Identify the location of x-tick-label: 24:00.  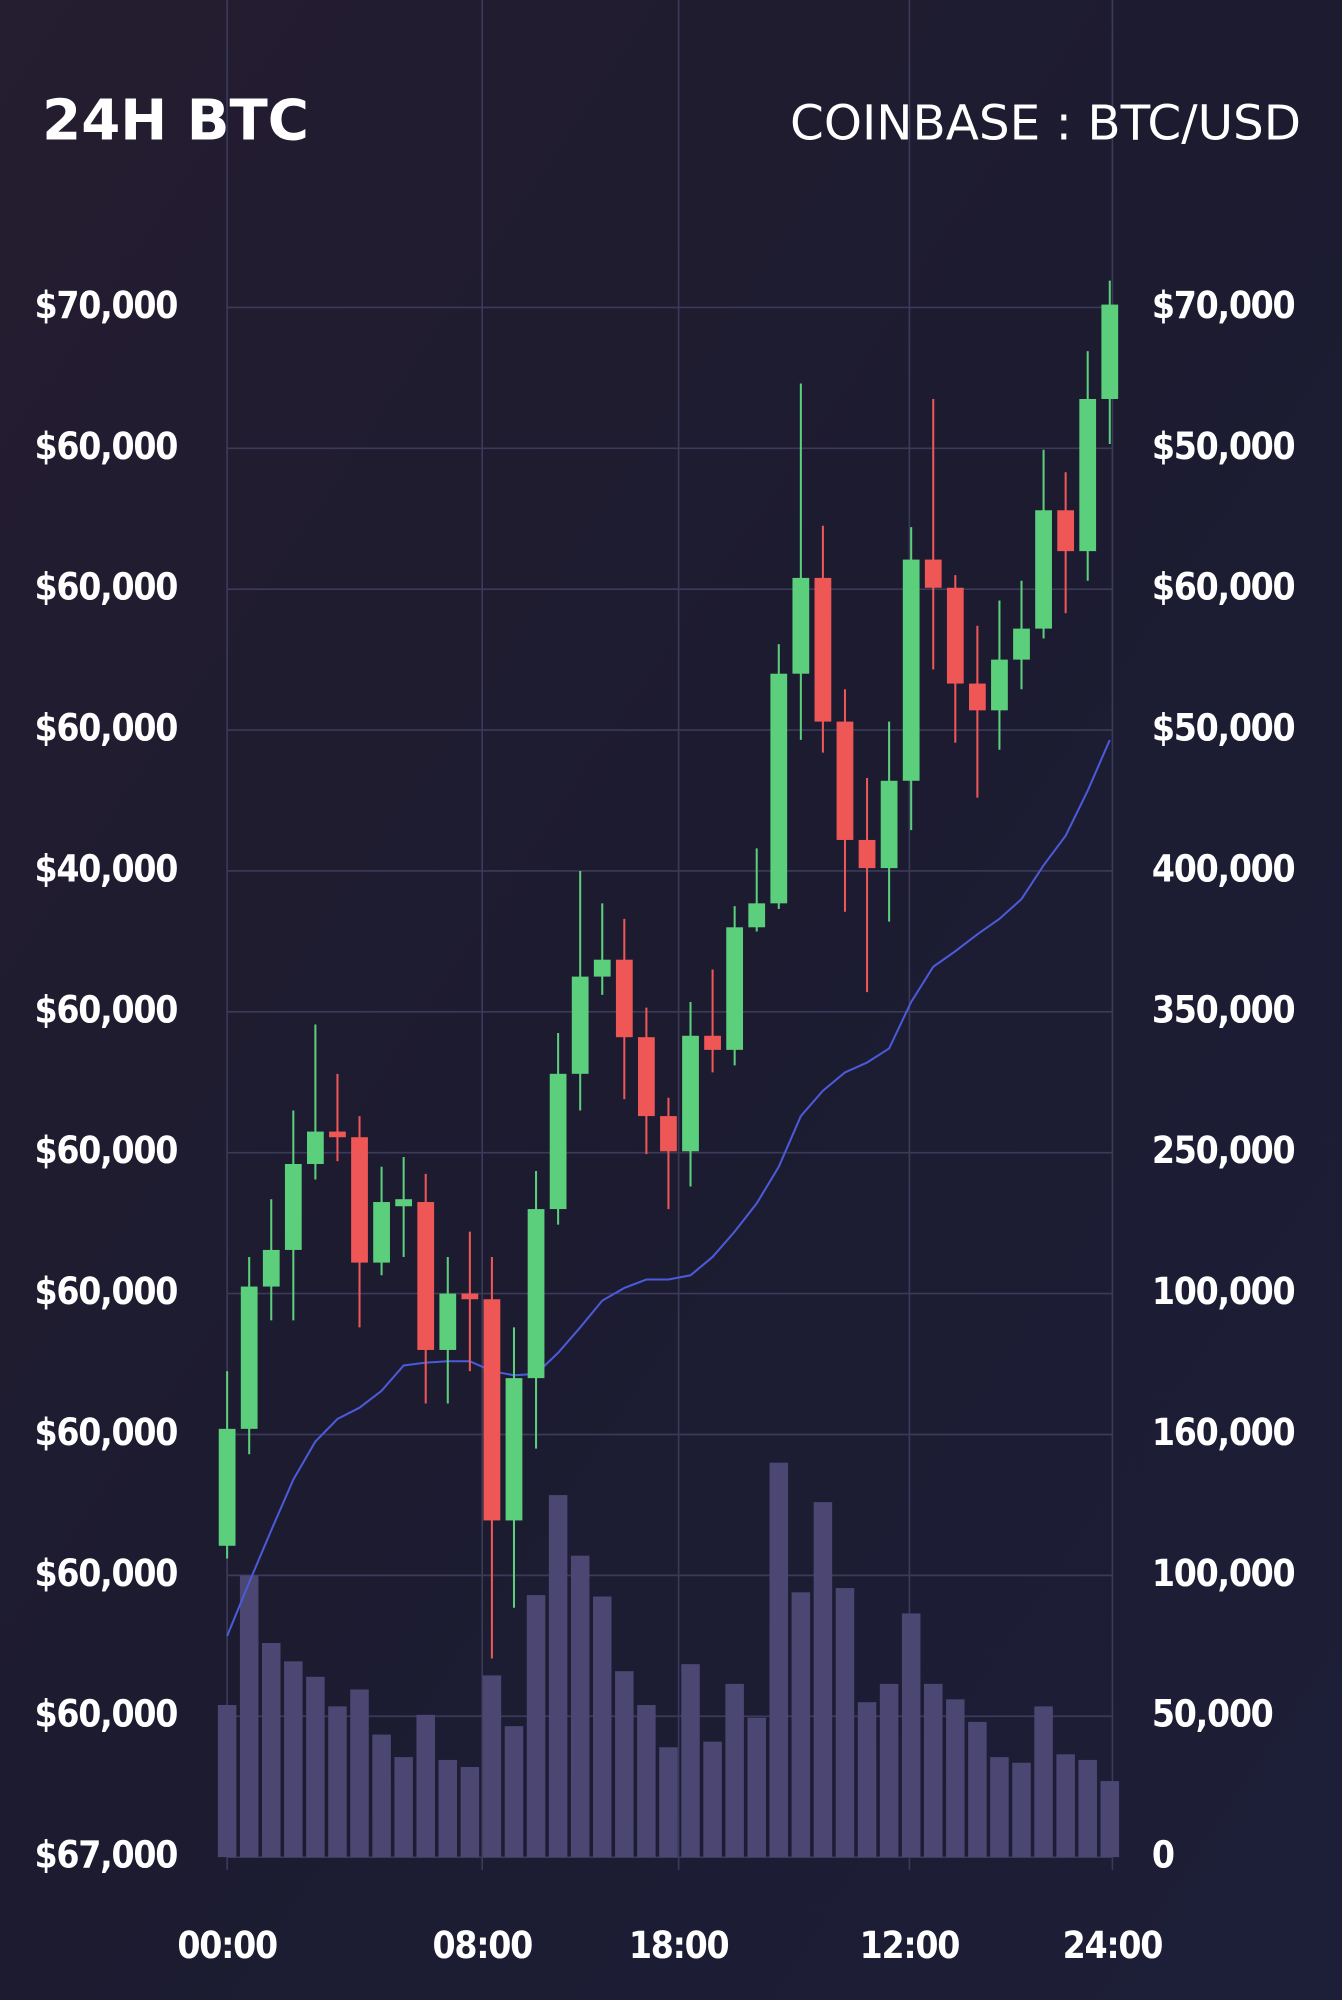
(1113, 1945).